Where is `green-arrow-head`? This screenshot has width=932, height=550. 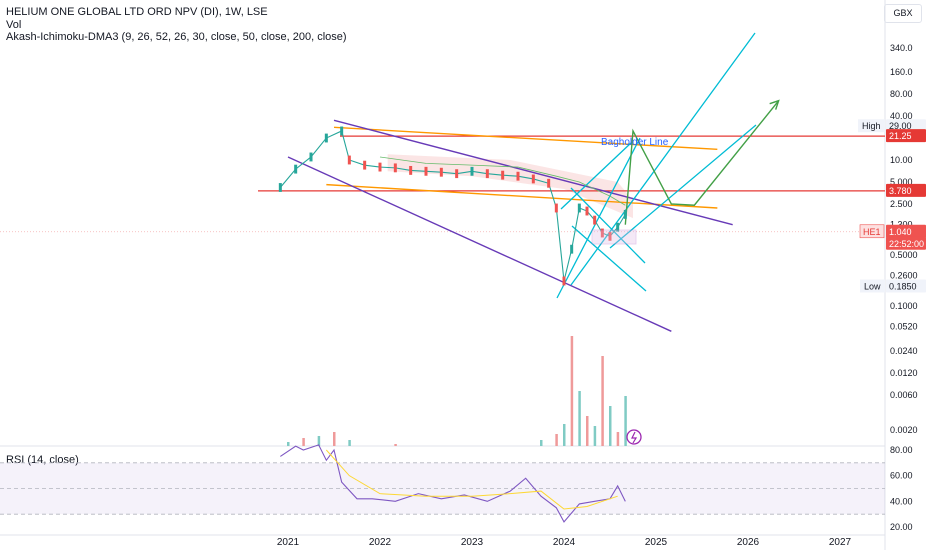 green-arrow-head is located at coordinates (774, 104).